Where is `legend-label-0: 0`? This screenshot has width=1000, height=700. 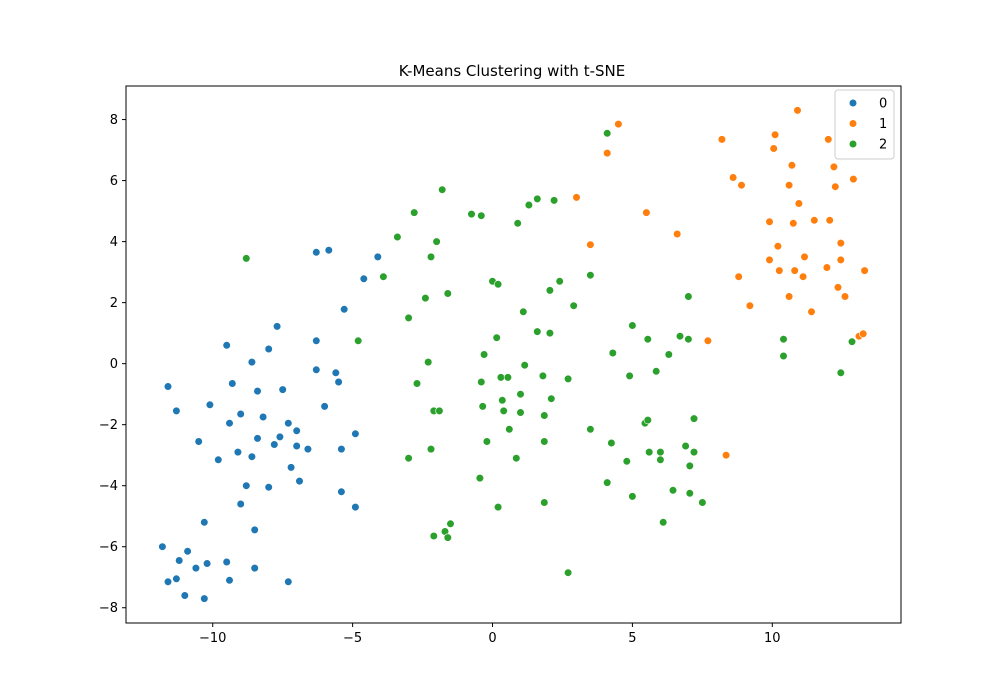
legend-label-0: 0 is located at coordinates (883, 104).